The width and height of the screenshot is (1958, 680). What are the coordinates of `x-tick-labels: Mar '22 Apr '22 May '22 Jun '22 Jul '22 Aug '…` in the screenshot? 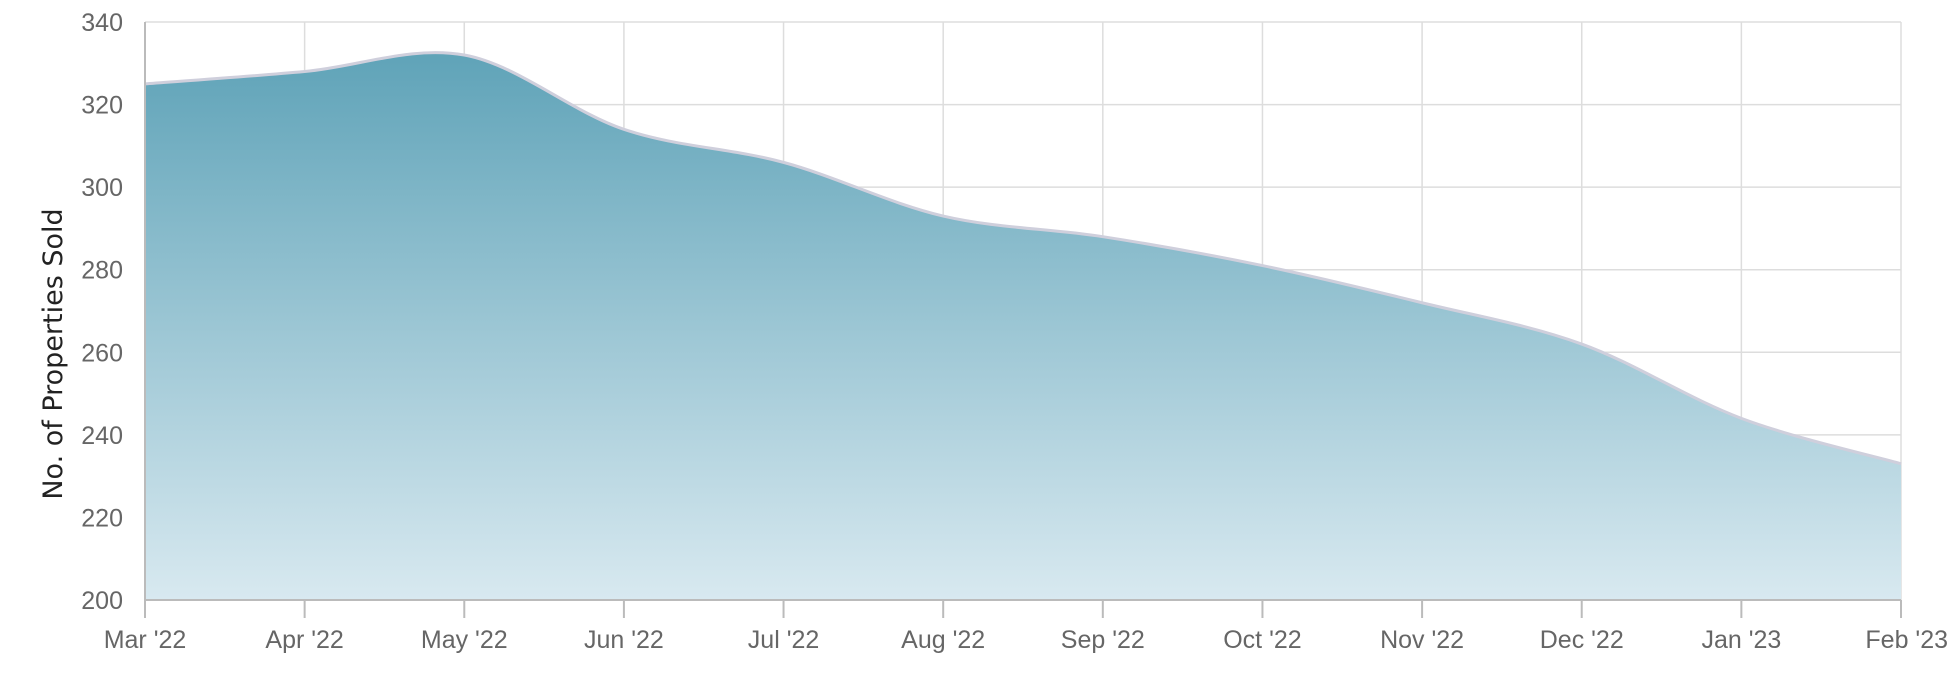 It's located at (1026, 640).